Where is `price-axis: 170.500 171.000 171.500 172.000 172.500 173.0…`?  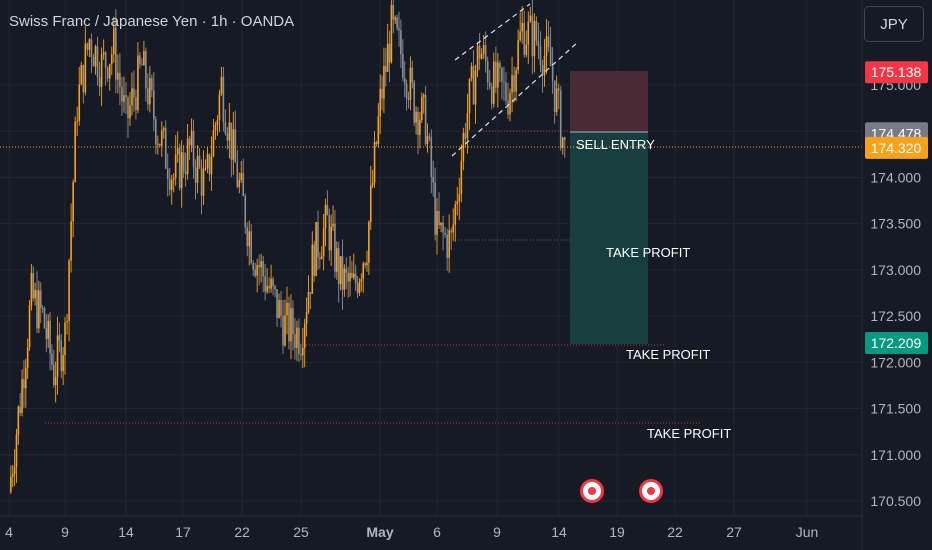
price-axis: 170.500 171.000 171.500 172.000 172.500 173.0… is located at coordinates (891, 275).